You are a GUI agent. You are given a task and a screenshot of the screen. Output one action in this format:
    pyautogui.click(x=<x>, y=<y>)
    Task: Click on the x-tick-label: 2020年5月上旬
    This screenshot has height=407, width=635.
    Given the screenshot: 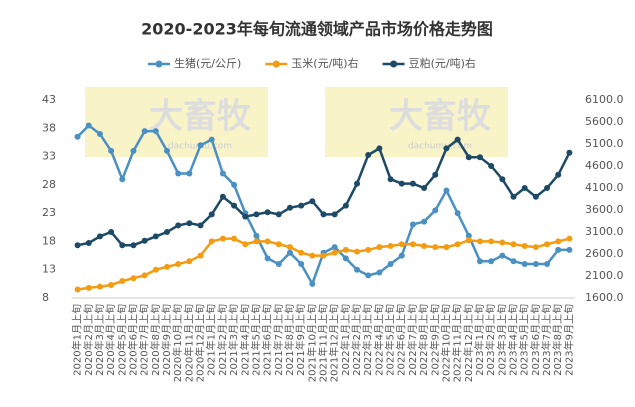 What is the action you would take?
    pyautogui.click(x=121, y=340)
    